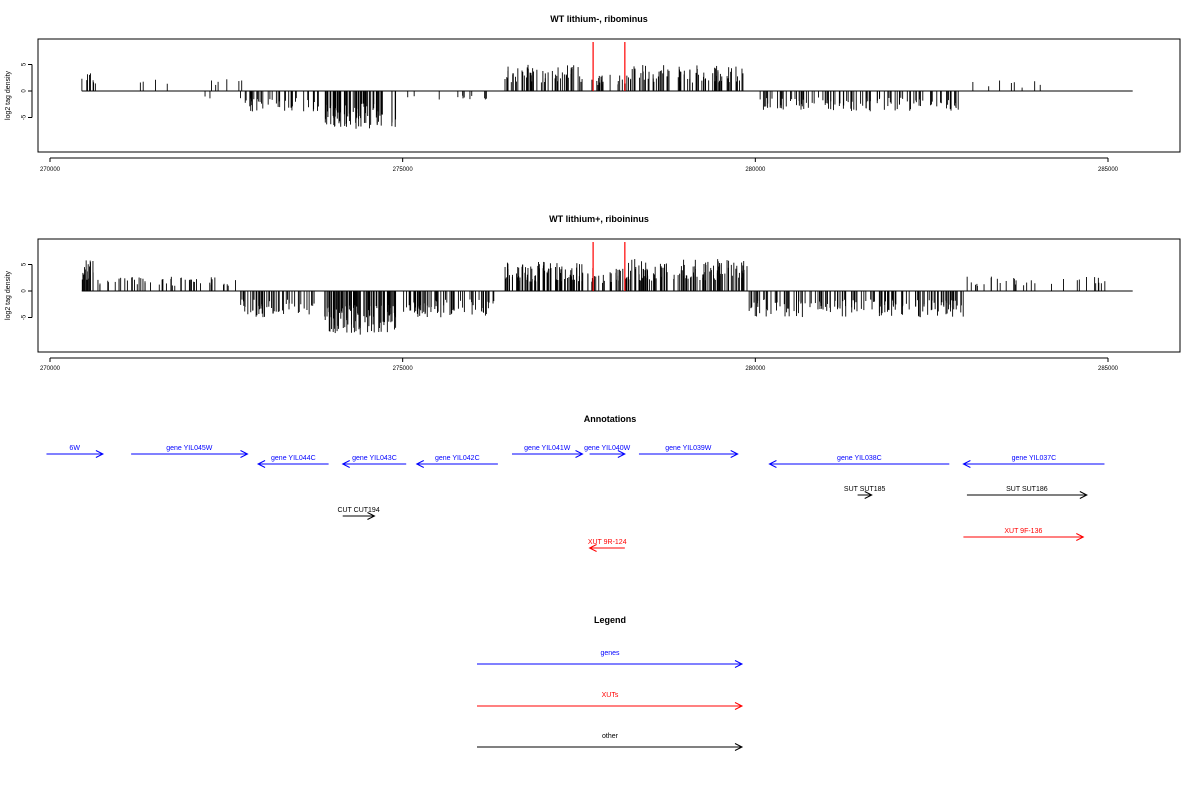  I want to click on annotation-feature: gene YIL040W, so click(607, 451).